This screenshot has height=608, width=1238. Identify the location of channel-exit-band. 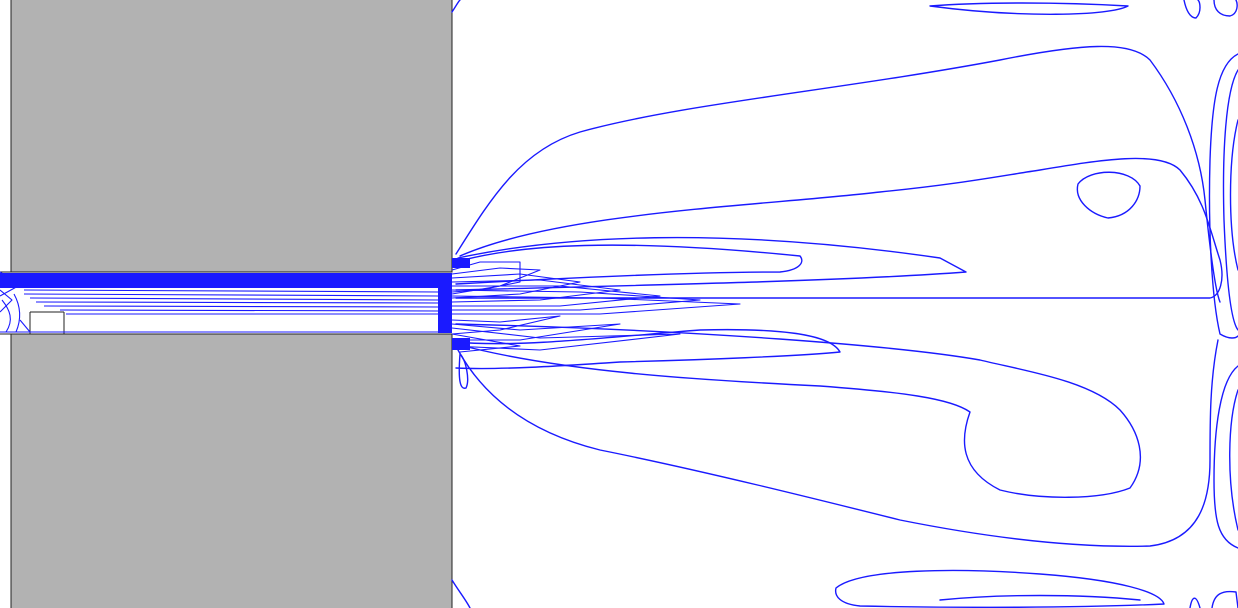
(445, 303).